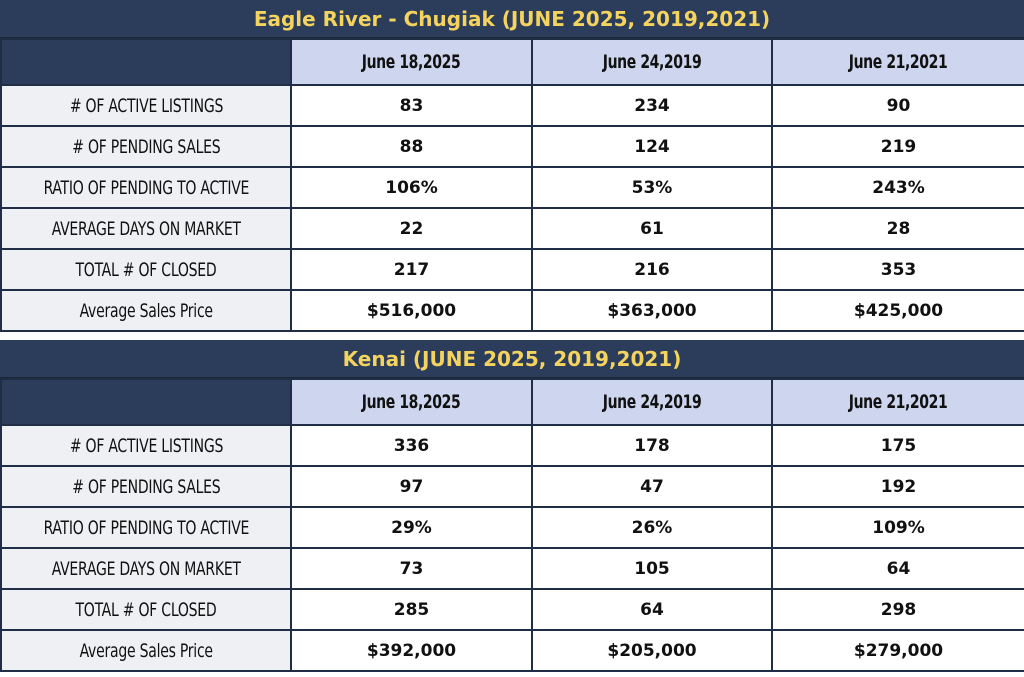 The width and height of the screenshot is (1024, 677). What do you see at coordinates (897, 228) in the screenshot?
I see `table-cell: 28` at bounding box center [897, 228].